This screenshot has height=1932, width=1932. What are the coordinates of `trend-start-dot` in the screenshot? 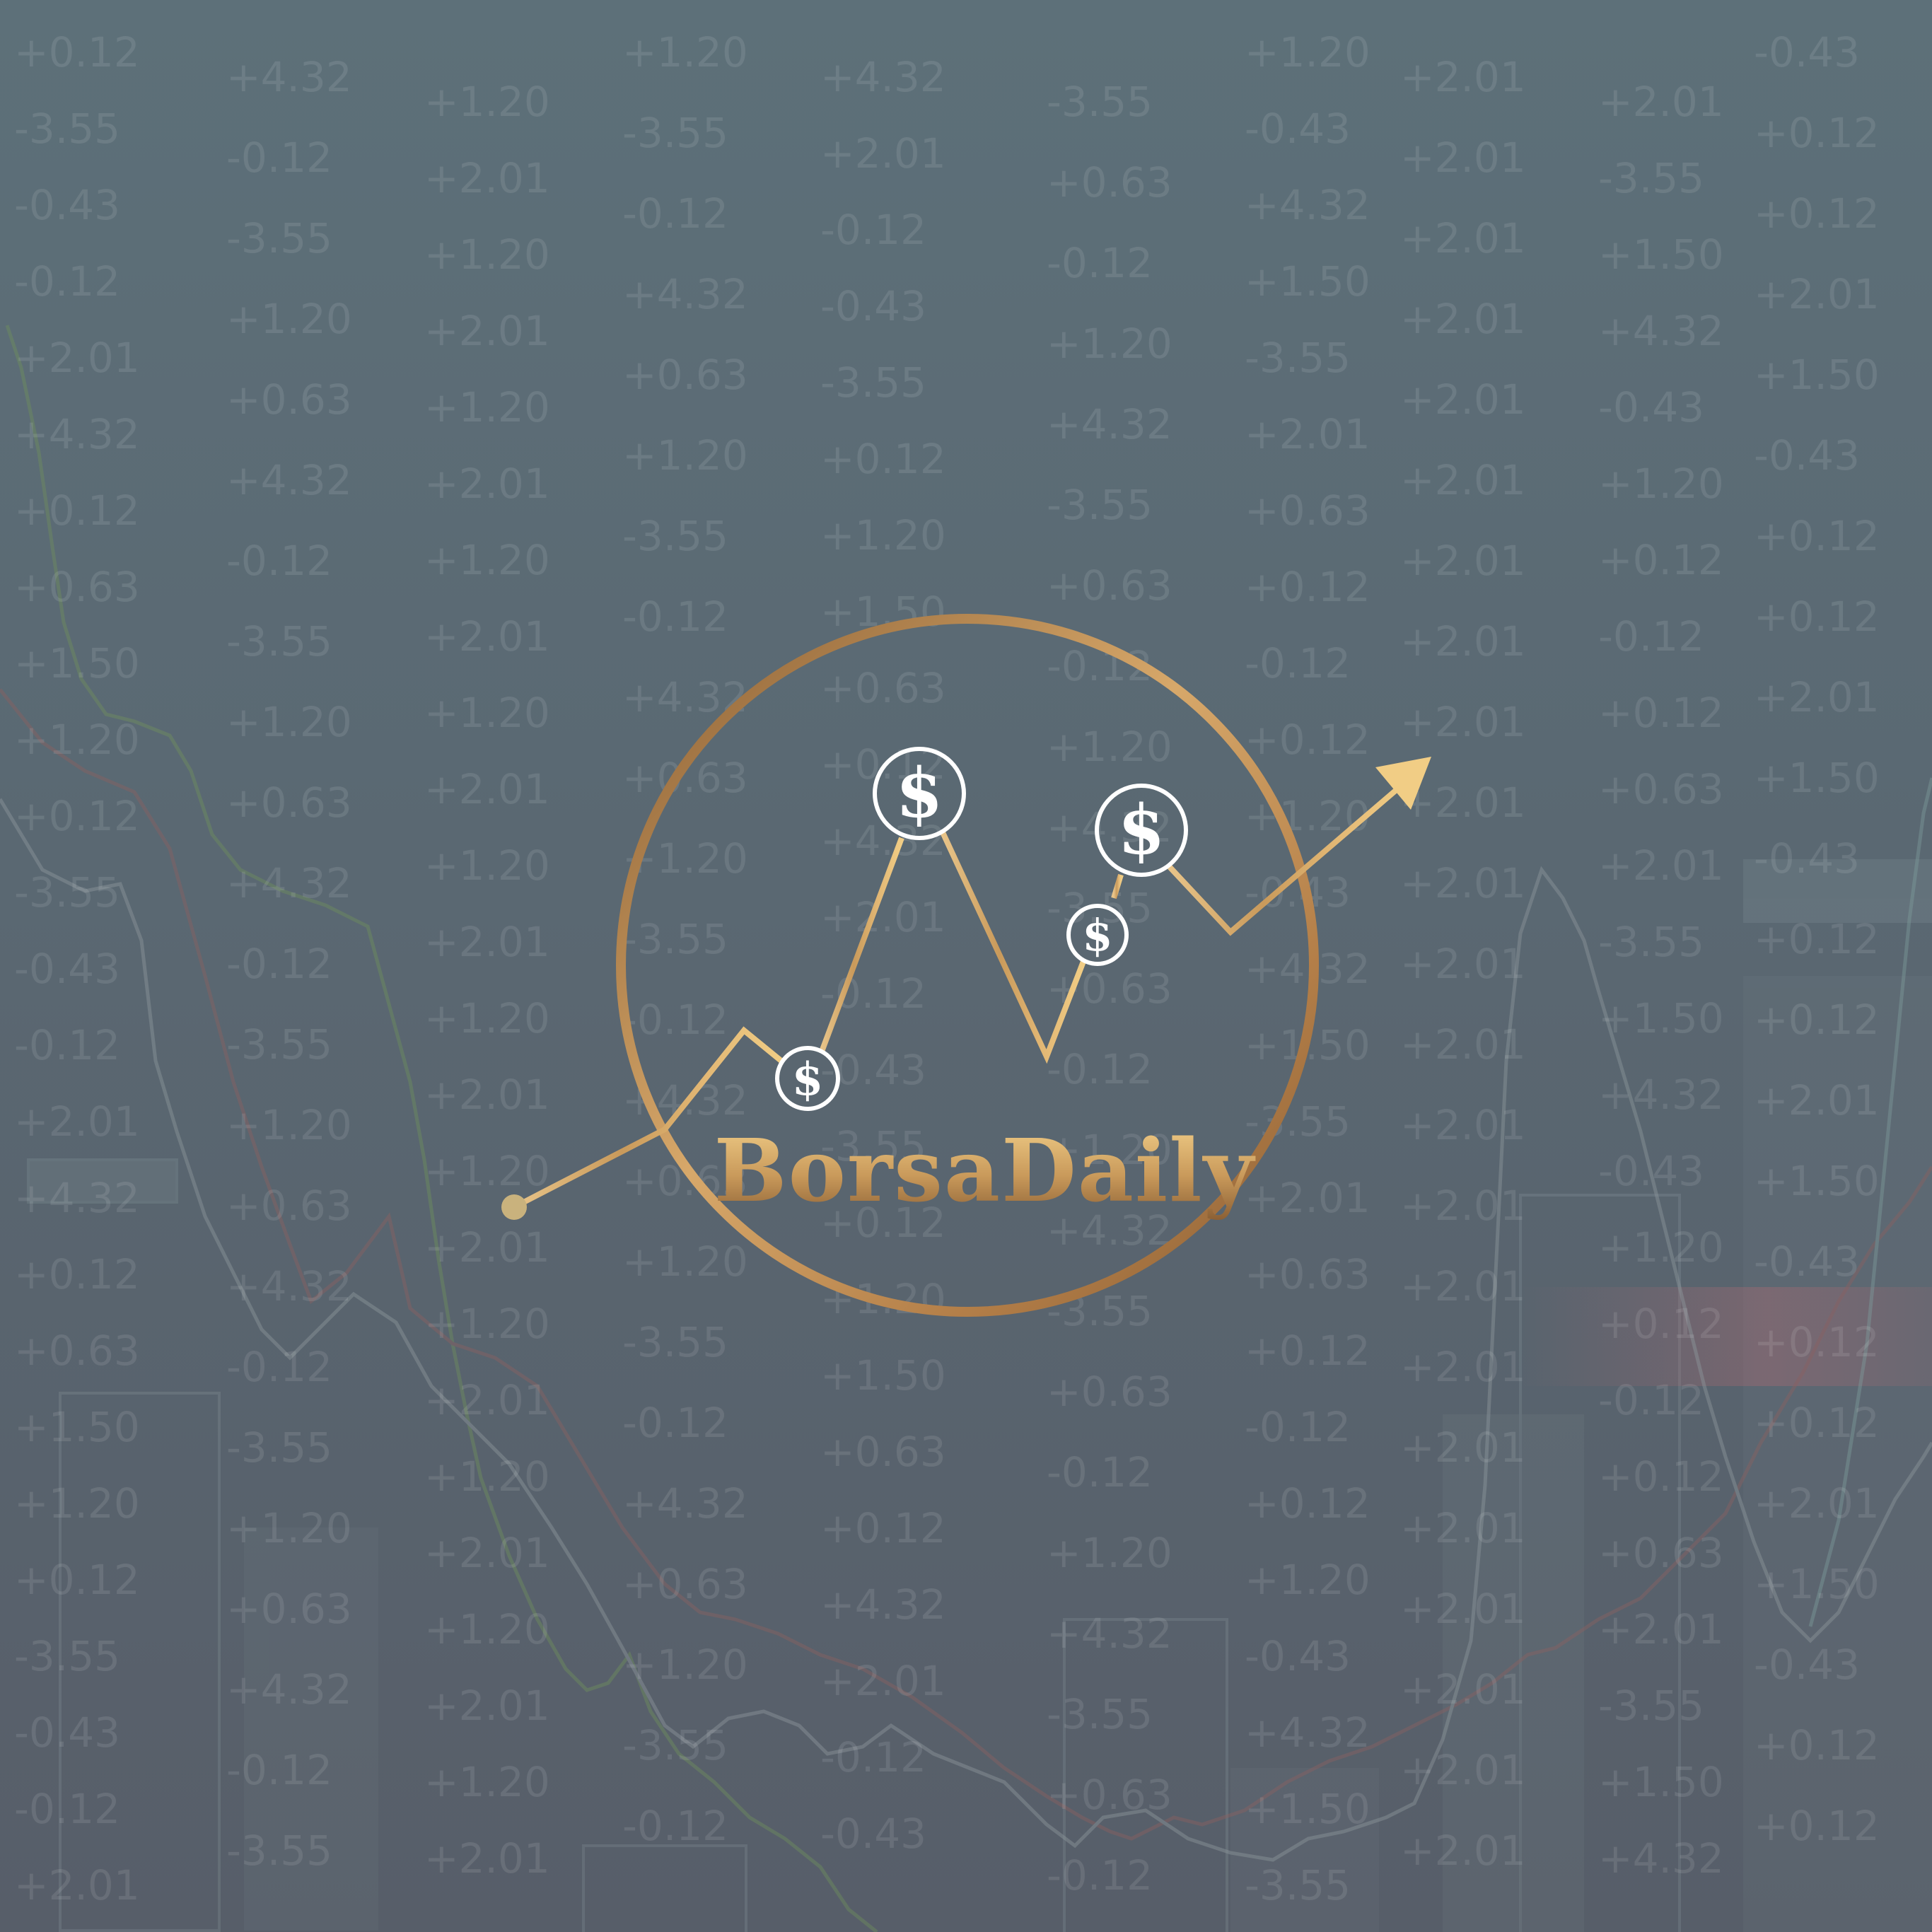 It's located at (514, 1207).